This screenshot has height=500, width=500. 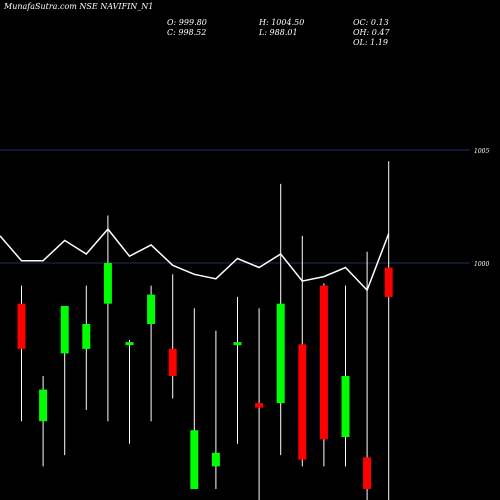 I want to click on moving-average-line, so click(x=195, y=259).